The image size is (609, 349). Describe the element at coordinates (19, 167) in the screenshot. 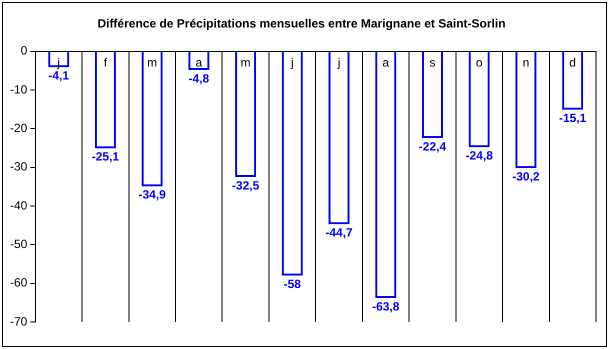

I see `y-tick-label: -30` at that location.